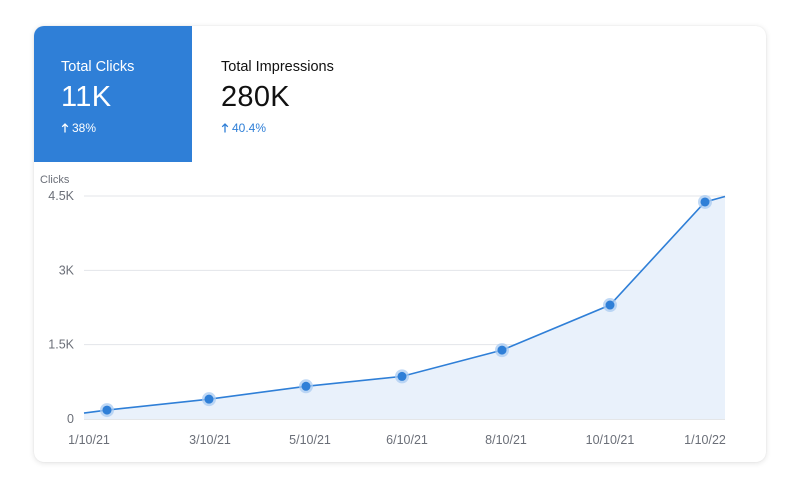  I want to click on total-clicks-change: 38%, so click(113, 128).